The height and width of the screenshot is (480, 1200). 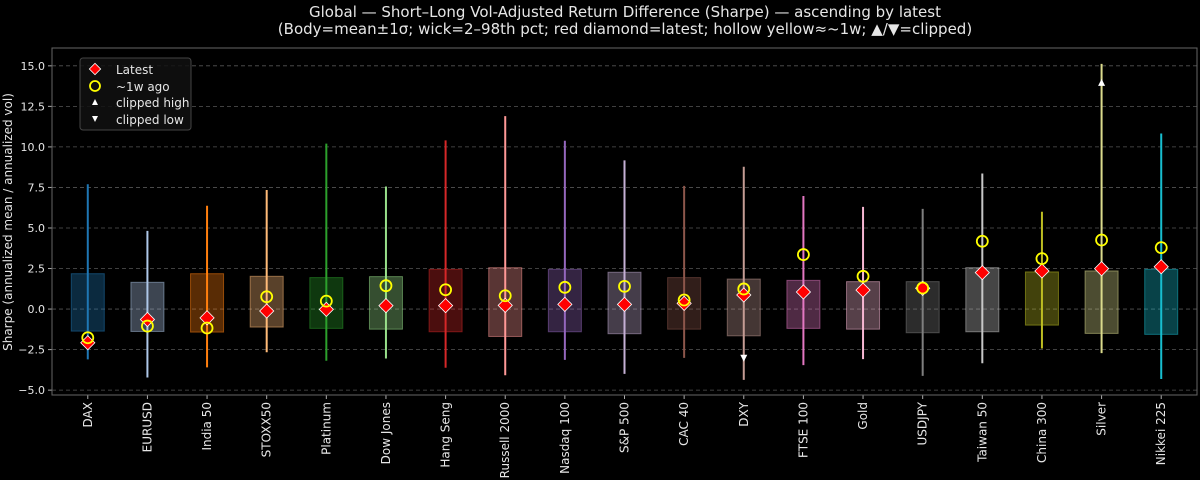 I want to click on legend-clipped-high-label: clipped high, so click(x=152, y=103).